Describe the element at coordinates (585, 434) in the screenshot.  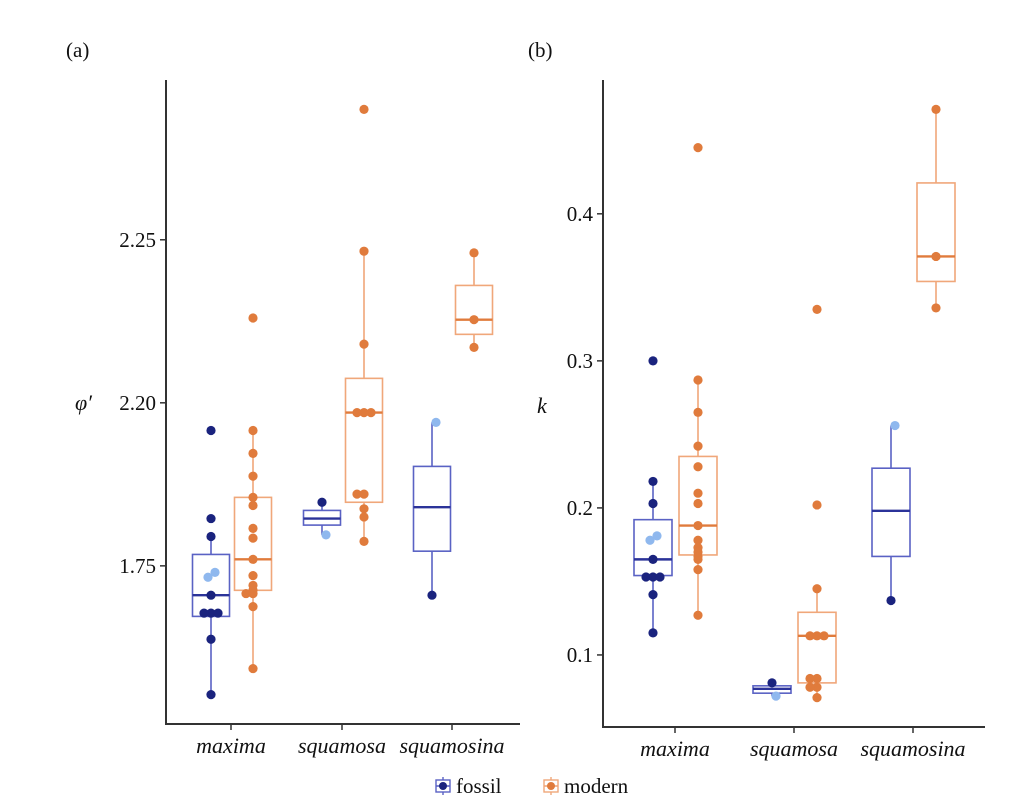
I see `panel-b-y-ticks: 0.1 0.2 0.3 0.4` at that location.